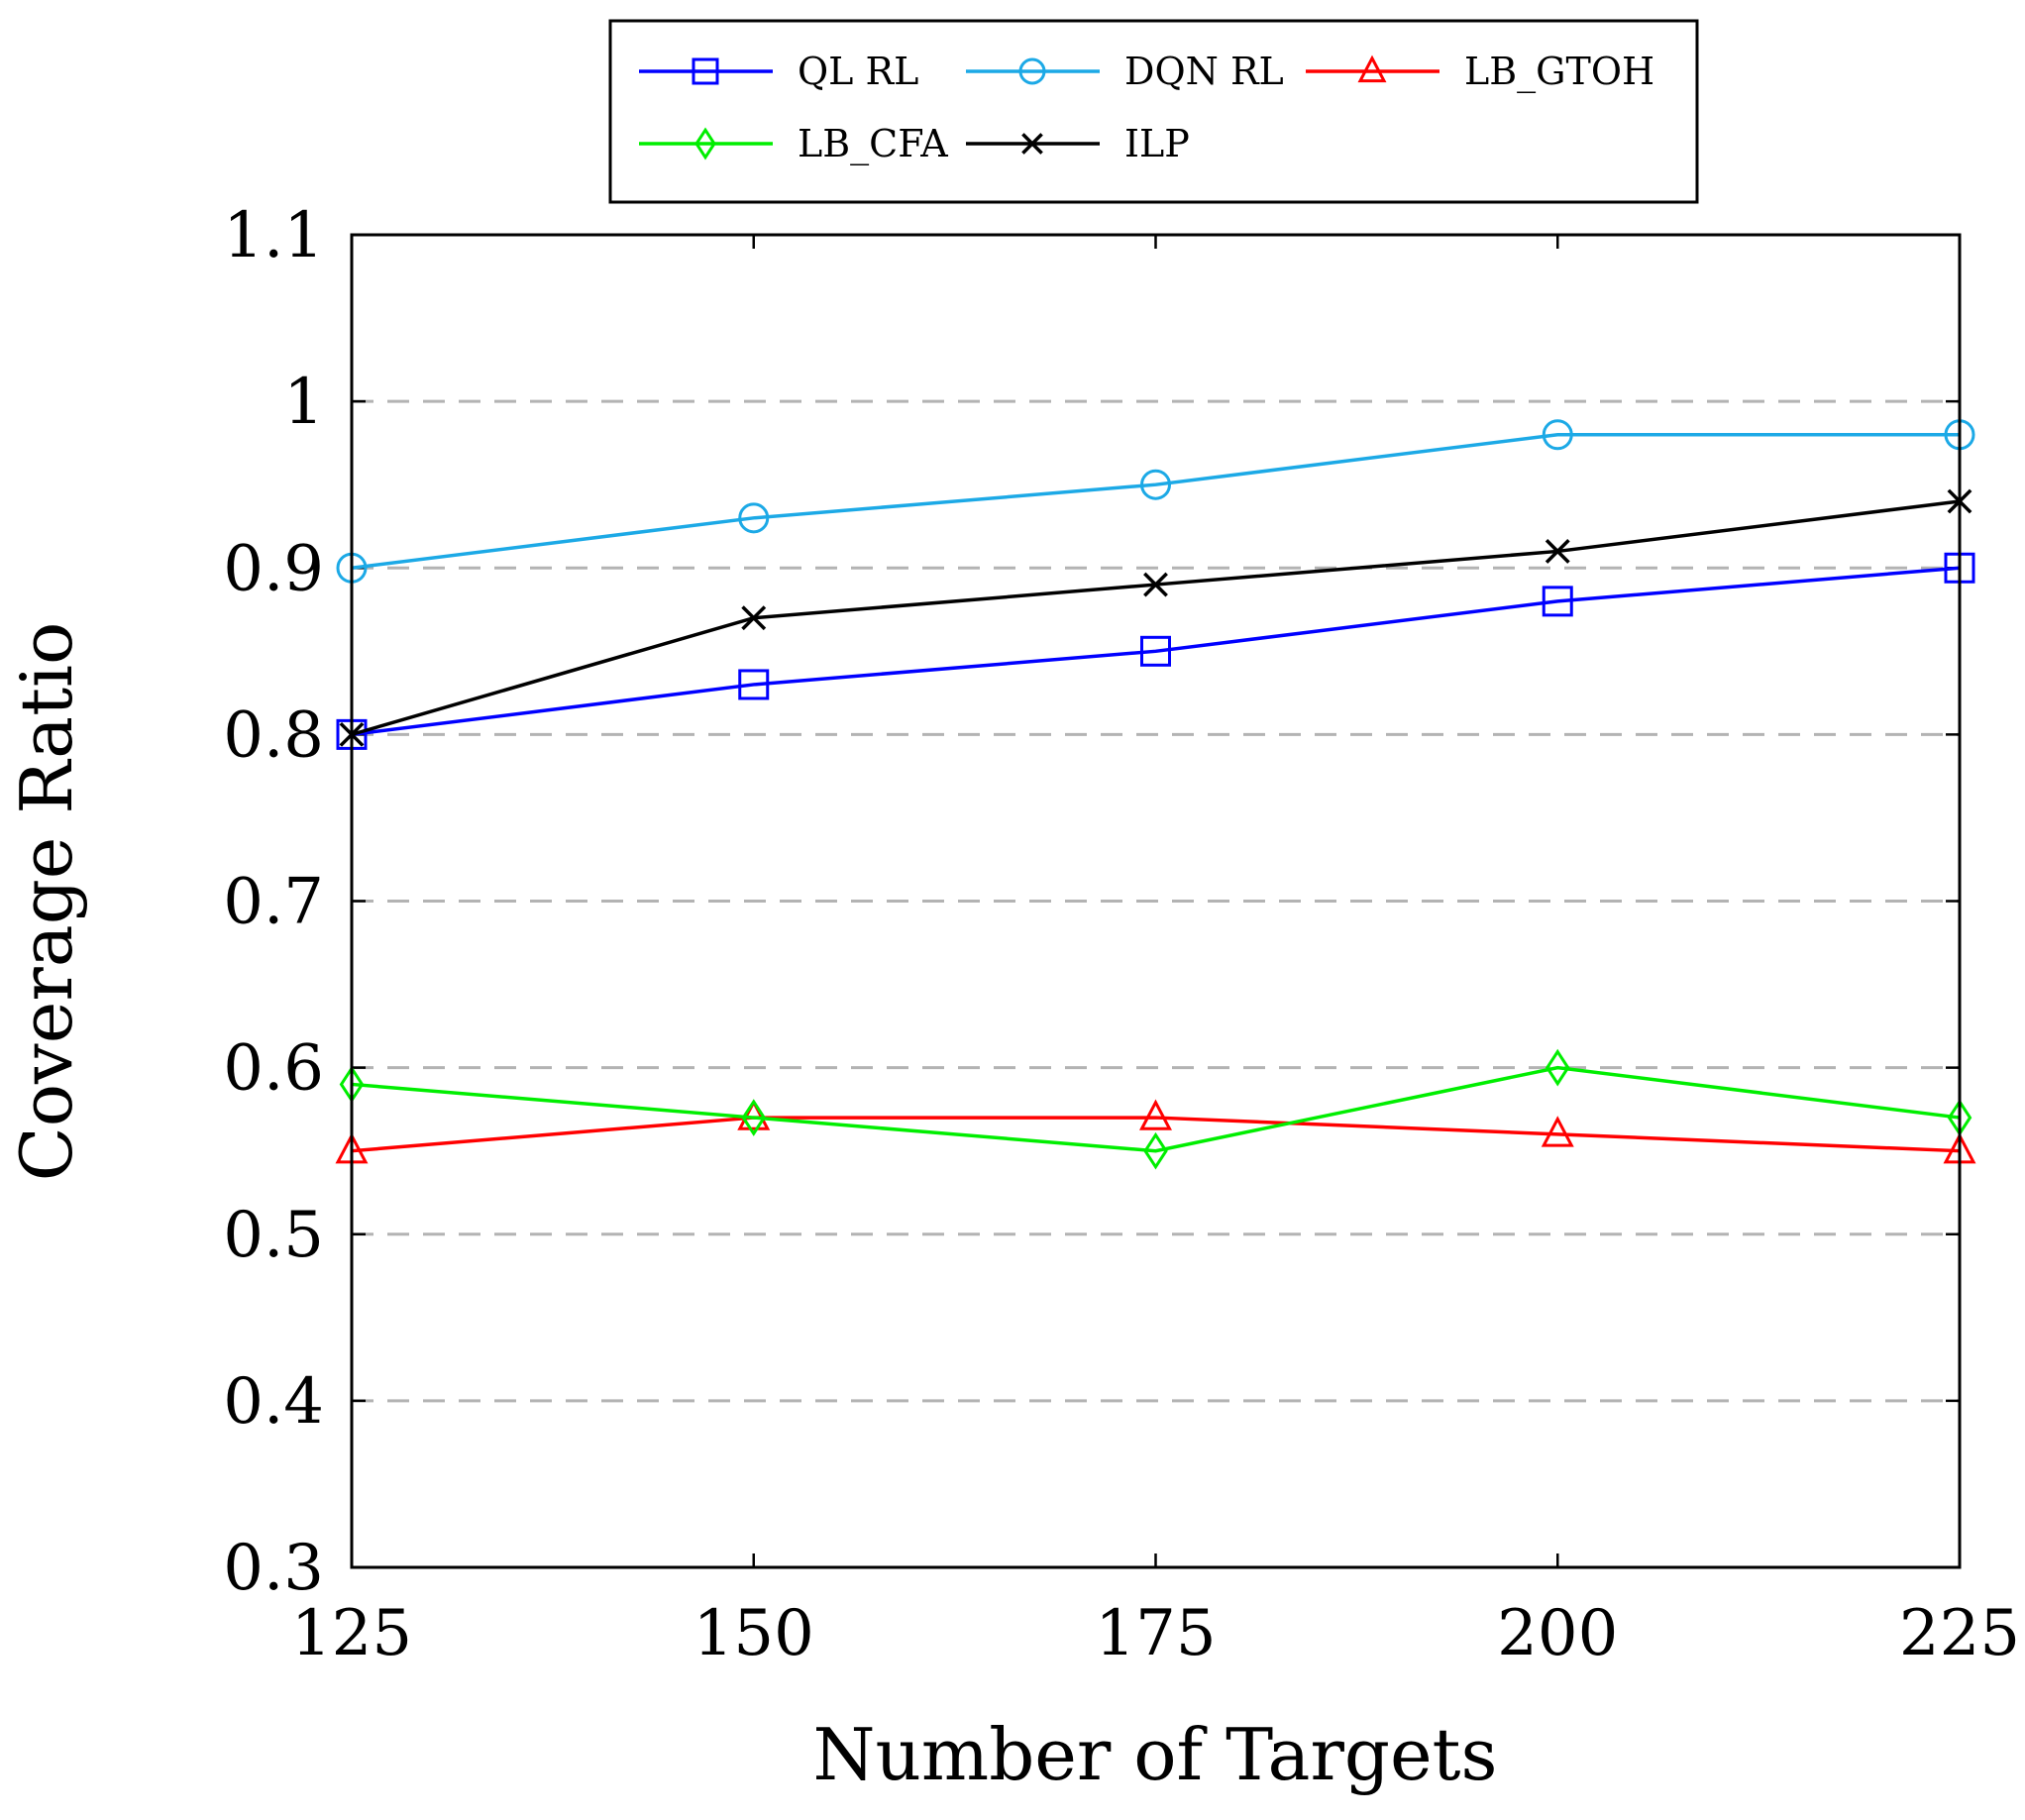 Image resolution: width=2025 pixels, height=1820 pixels. I want to click on y-tick-label: 0.5, so click(273, 1235).